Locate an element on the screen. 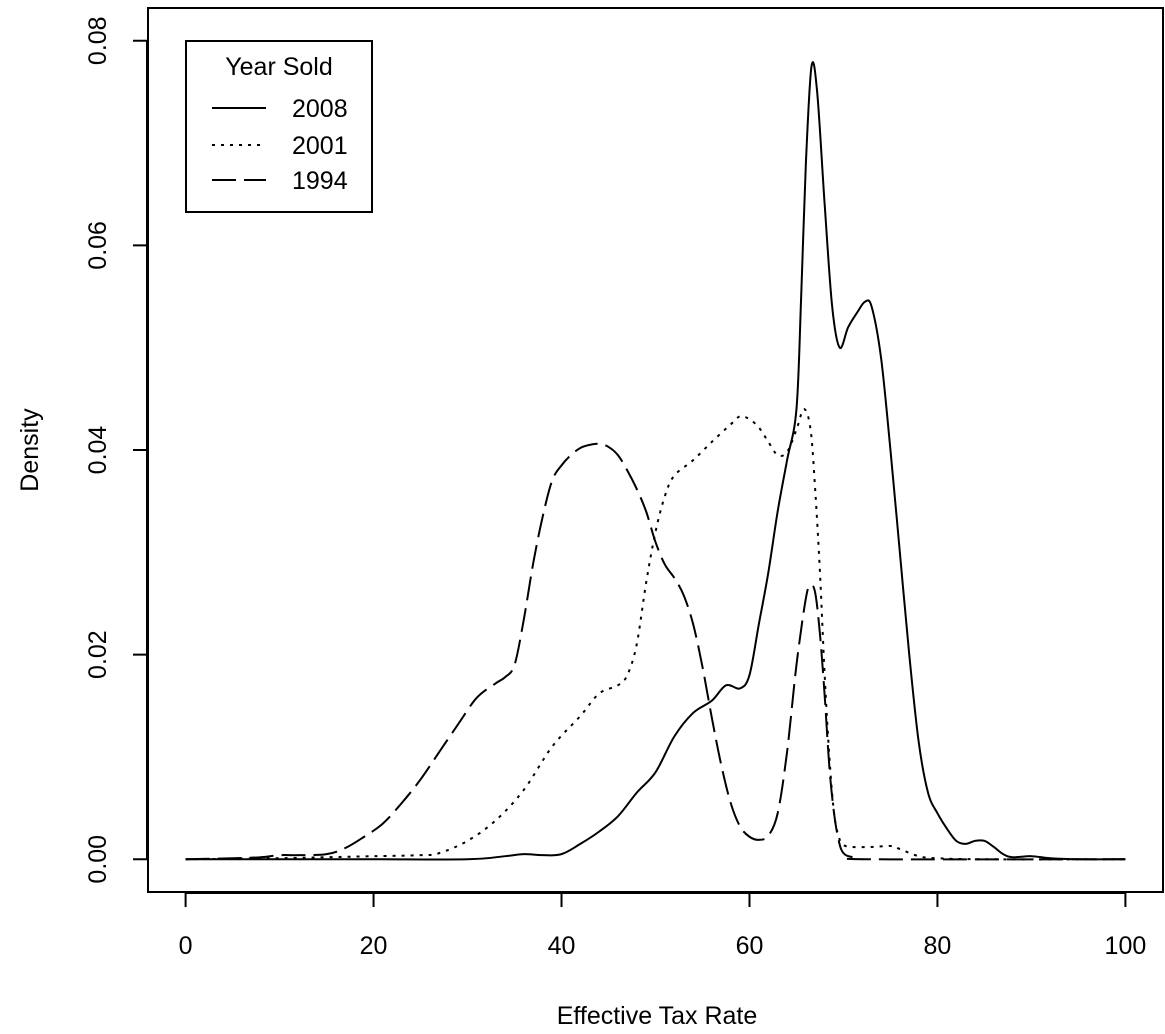  y-tick-label: 0.00 is located at coordinates (98, 859).